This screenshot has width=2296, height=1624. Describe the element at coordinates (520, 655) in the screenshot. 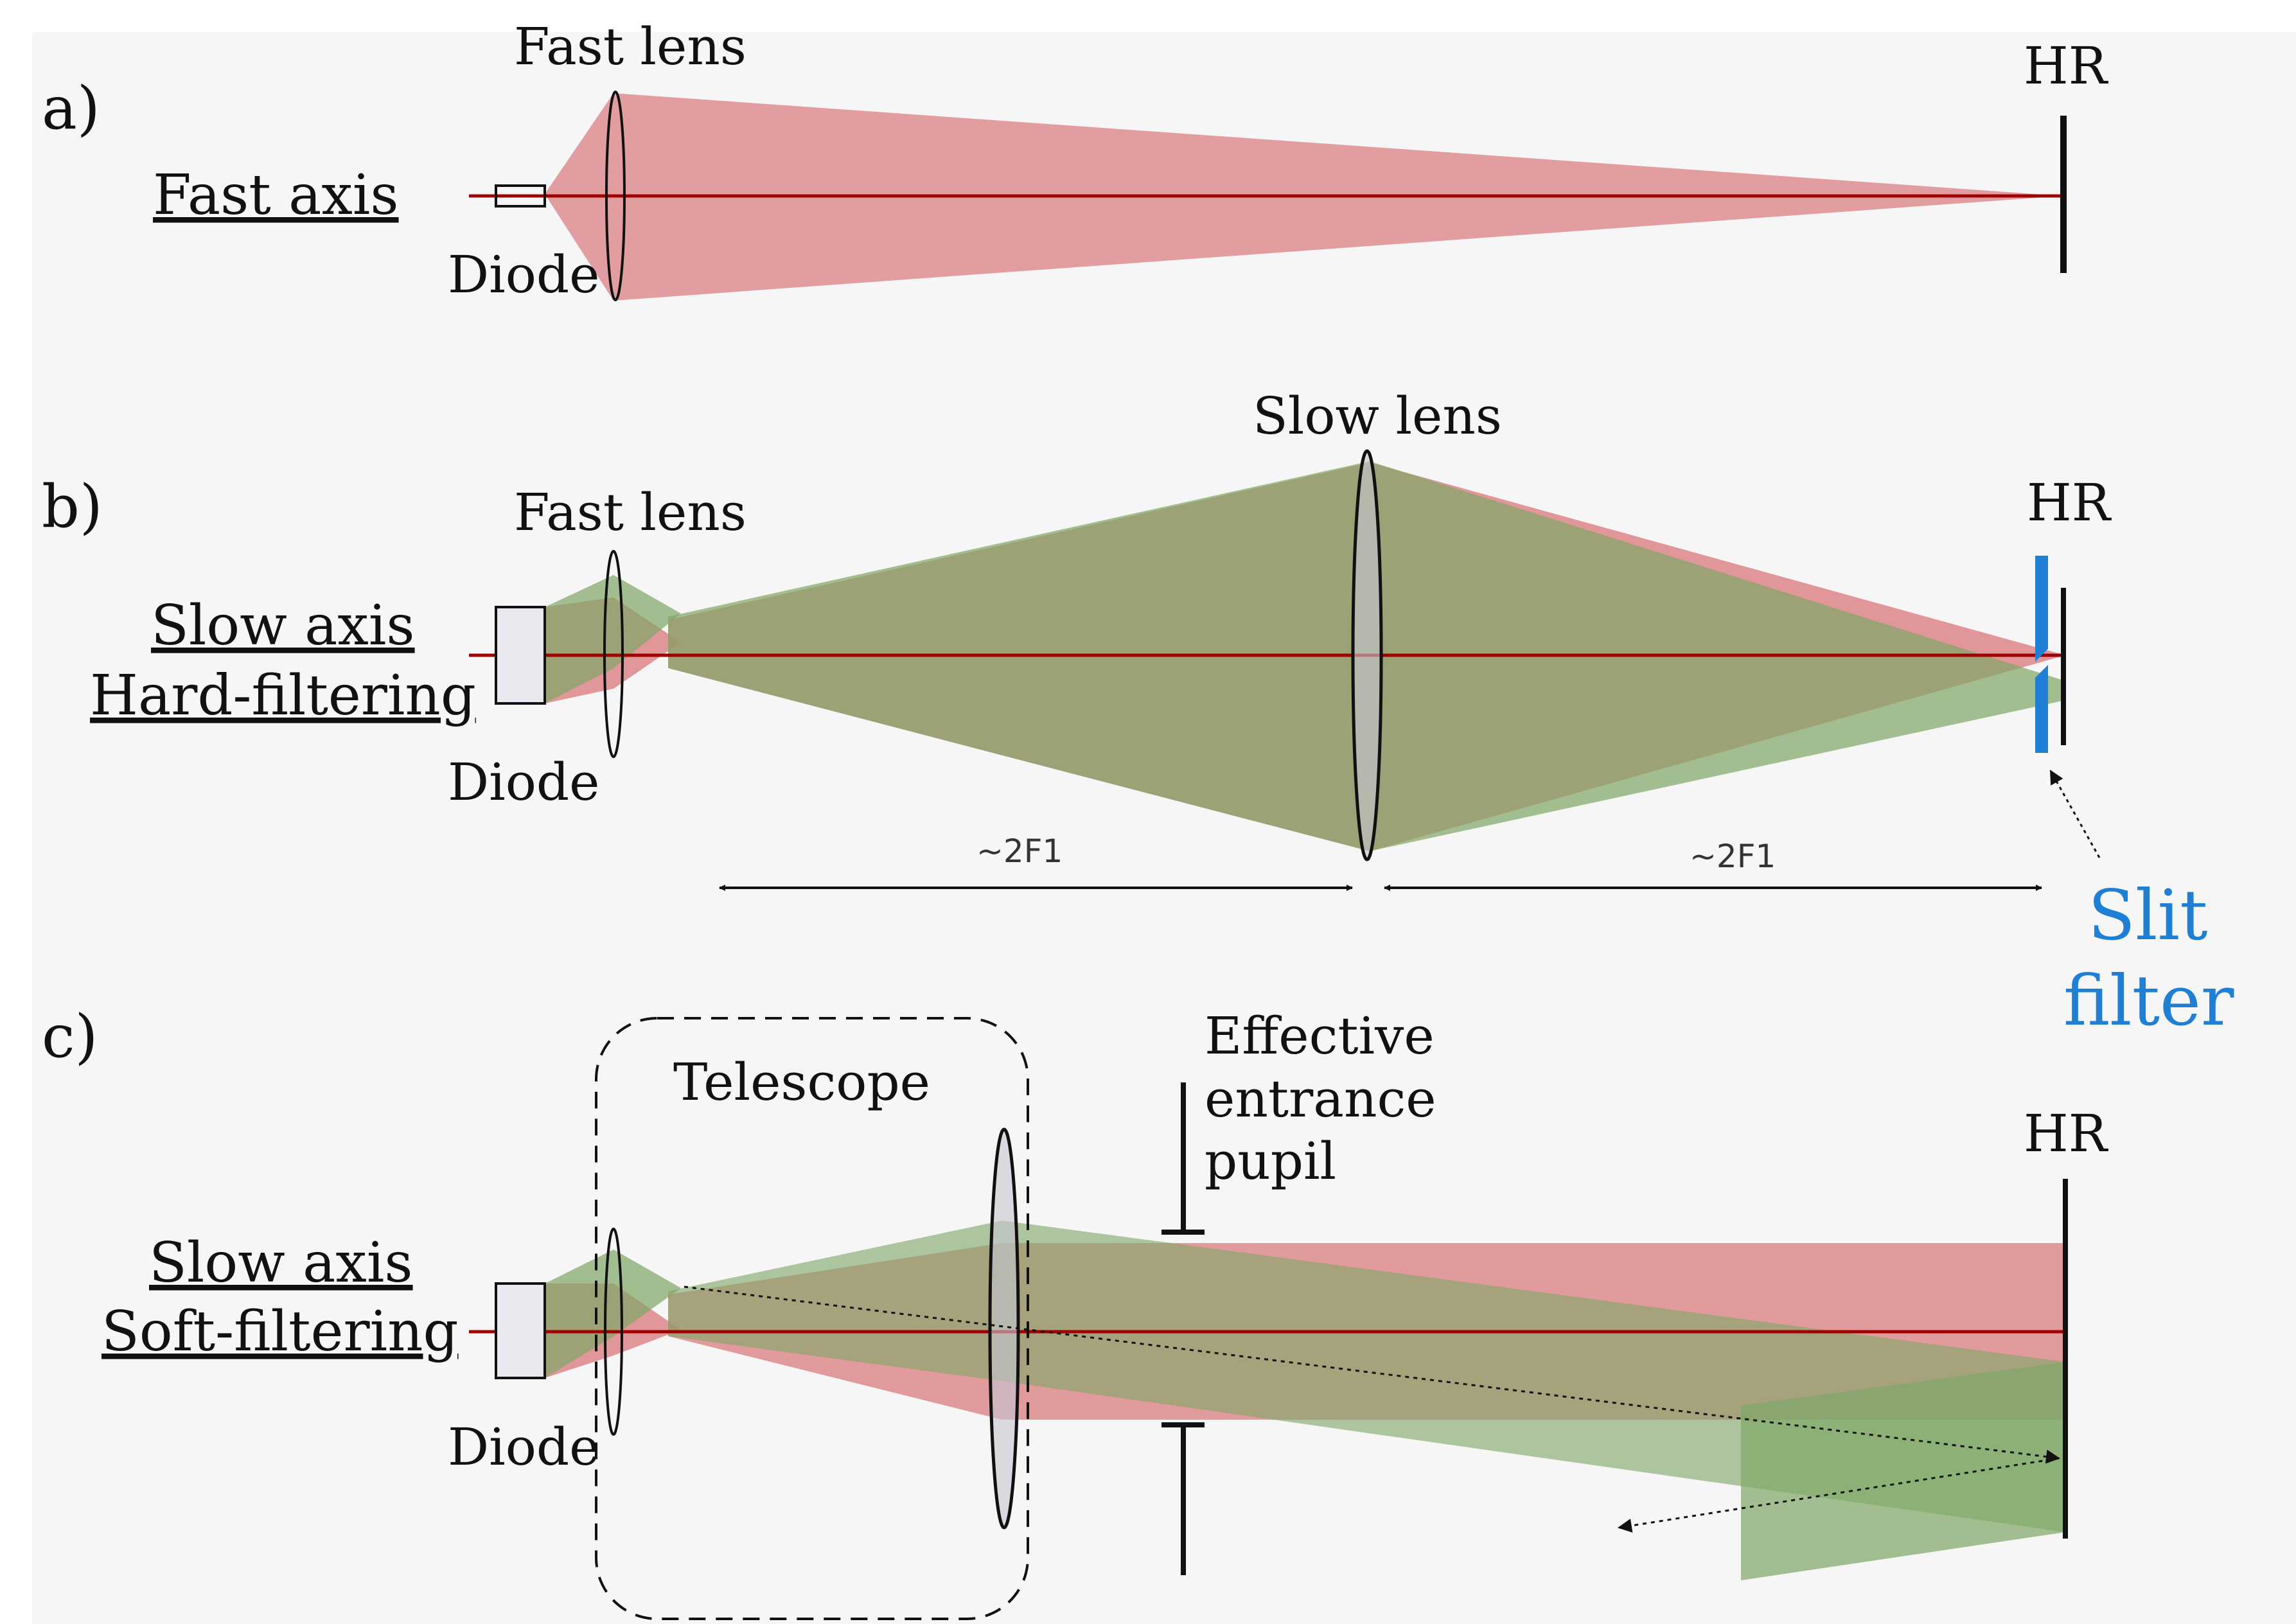

I see `diode-b` at that location.